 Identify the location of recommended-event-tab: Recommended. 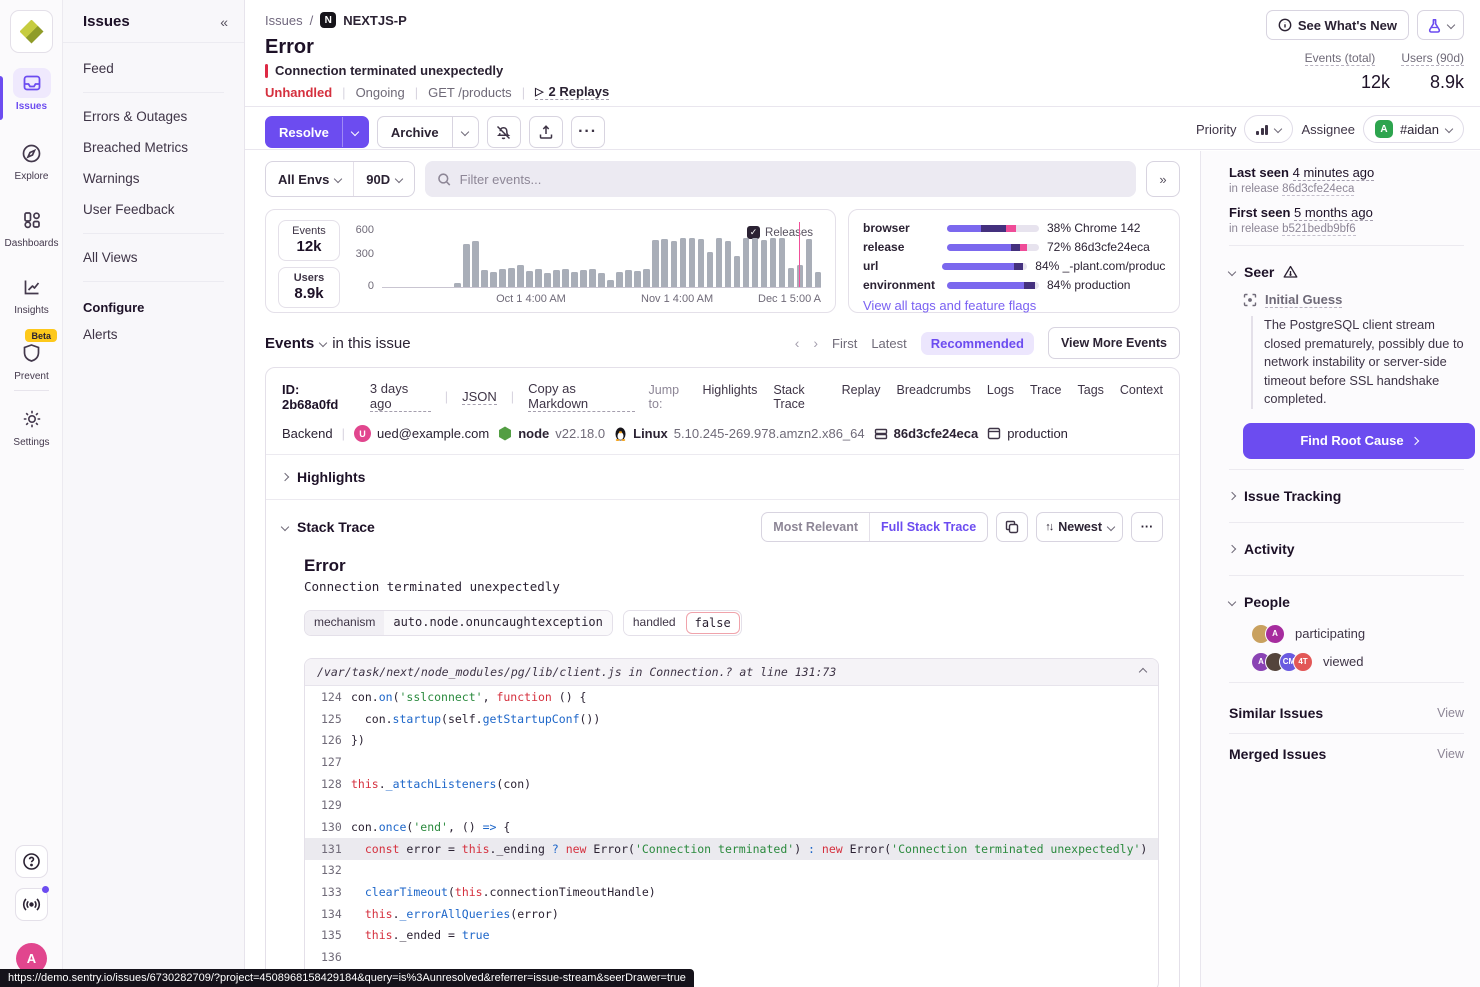
(977, 343).